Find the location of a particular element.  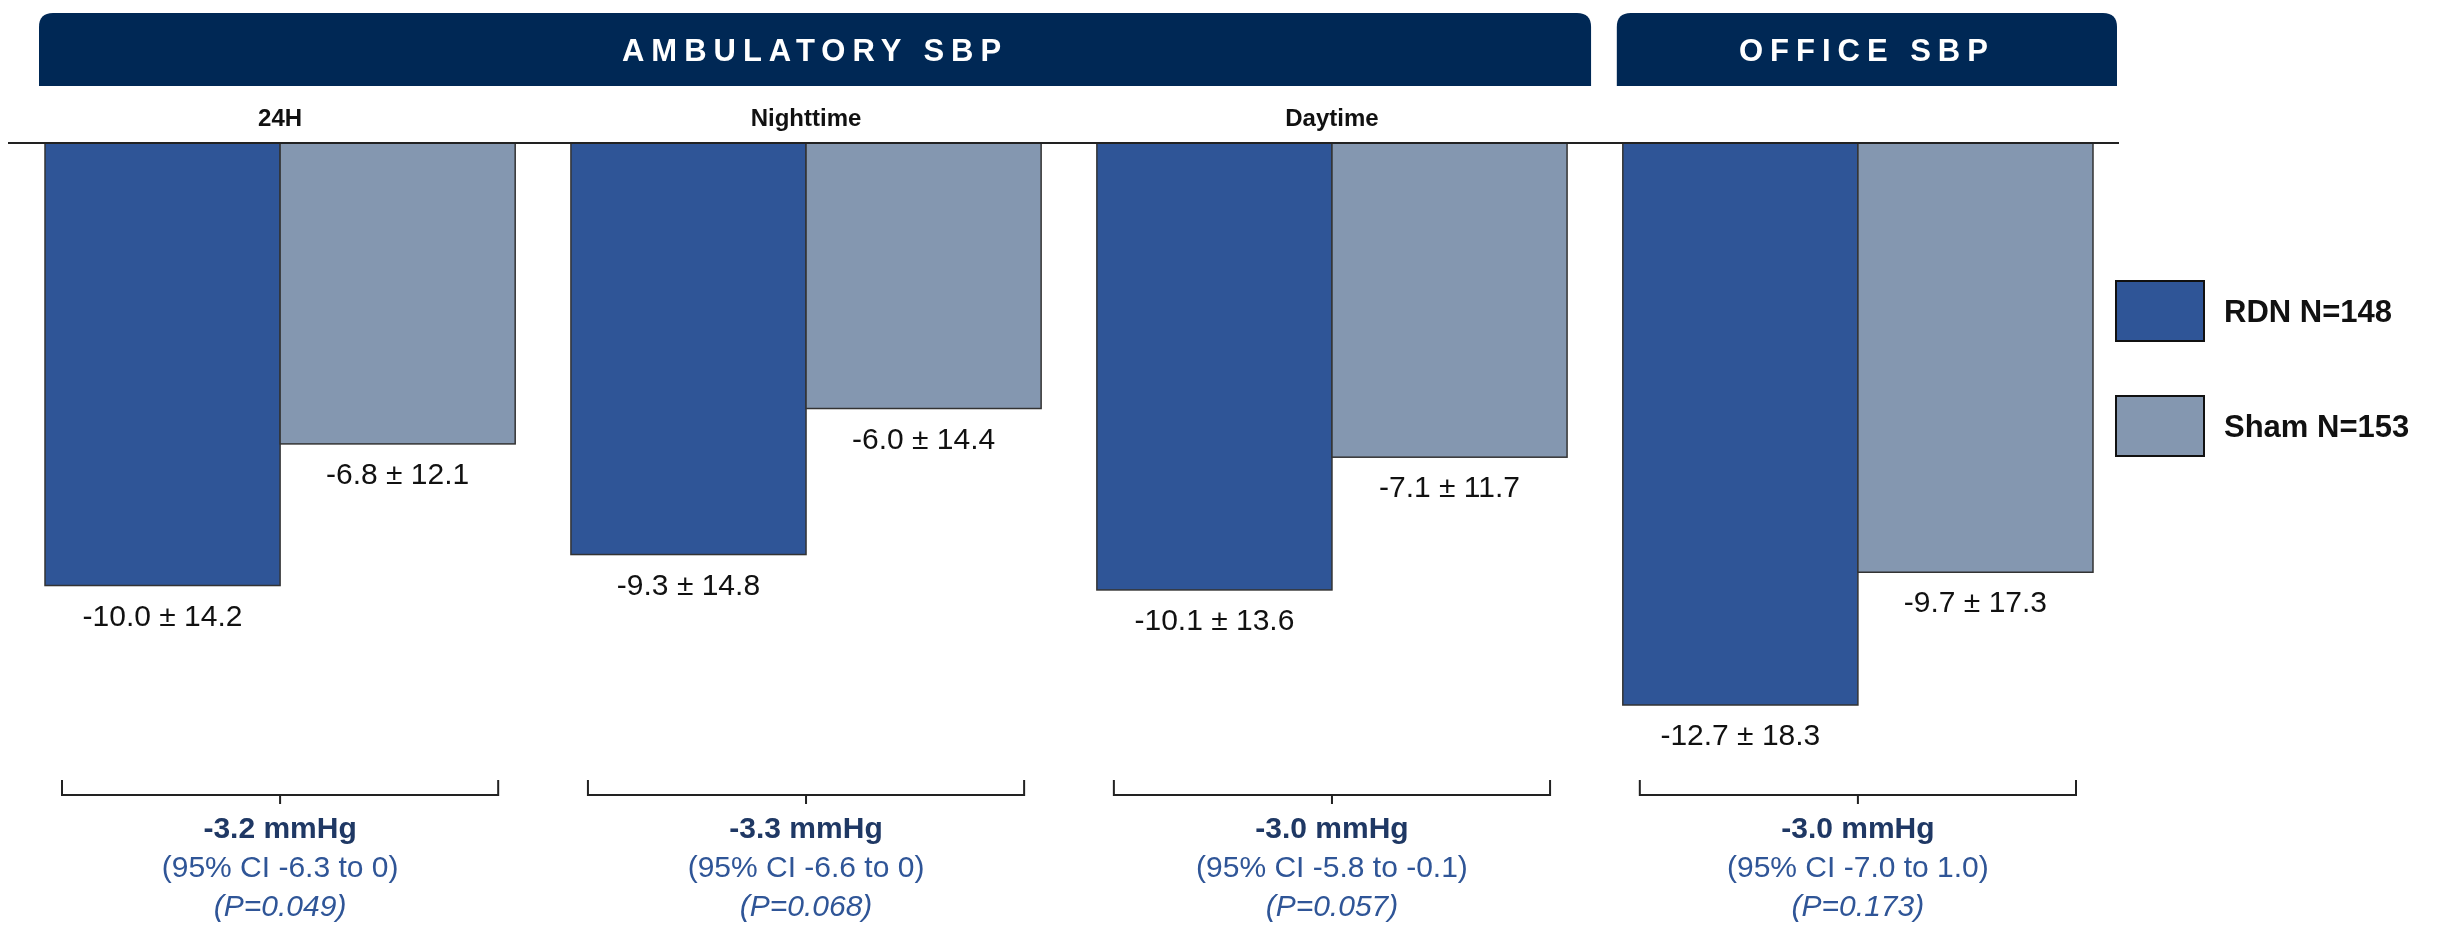

legend-label: Sham N=153 is located at coordinates (2317, 426).